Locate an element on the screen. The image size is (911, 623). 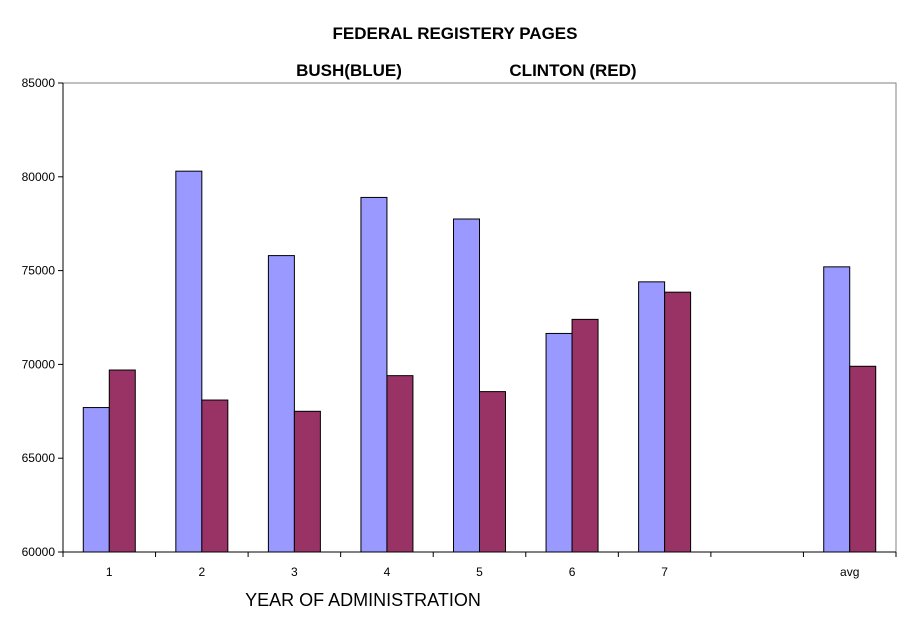
chart-subtitle-clinton: CLINTON (RED) is located at coordinates (572, 70).